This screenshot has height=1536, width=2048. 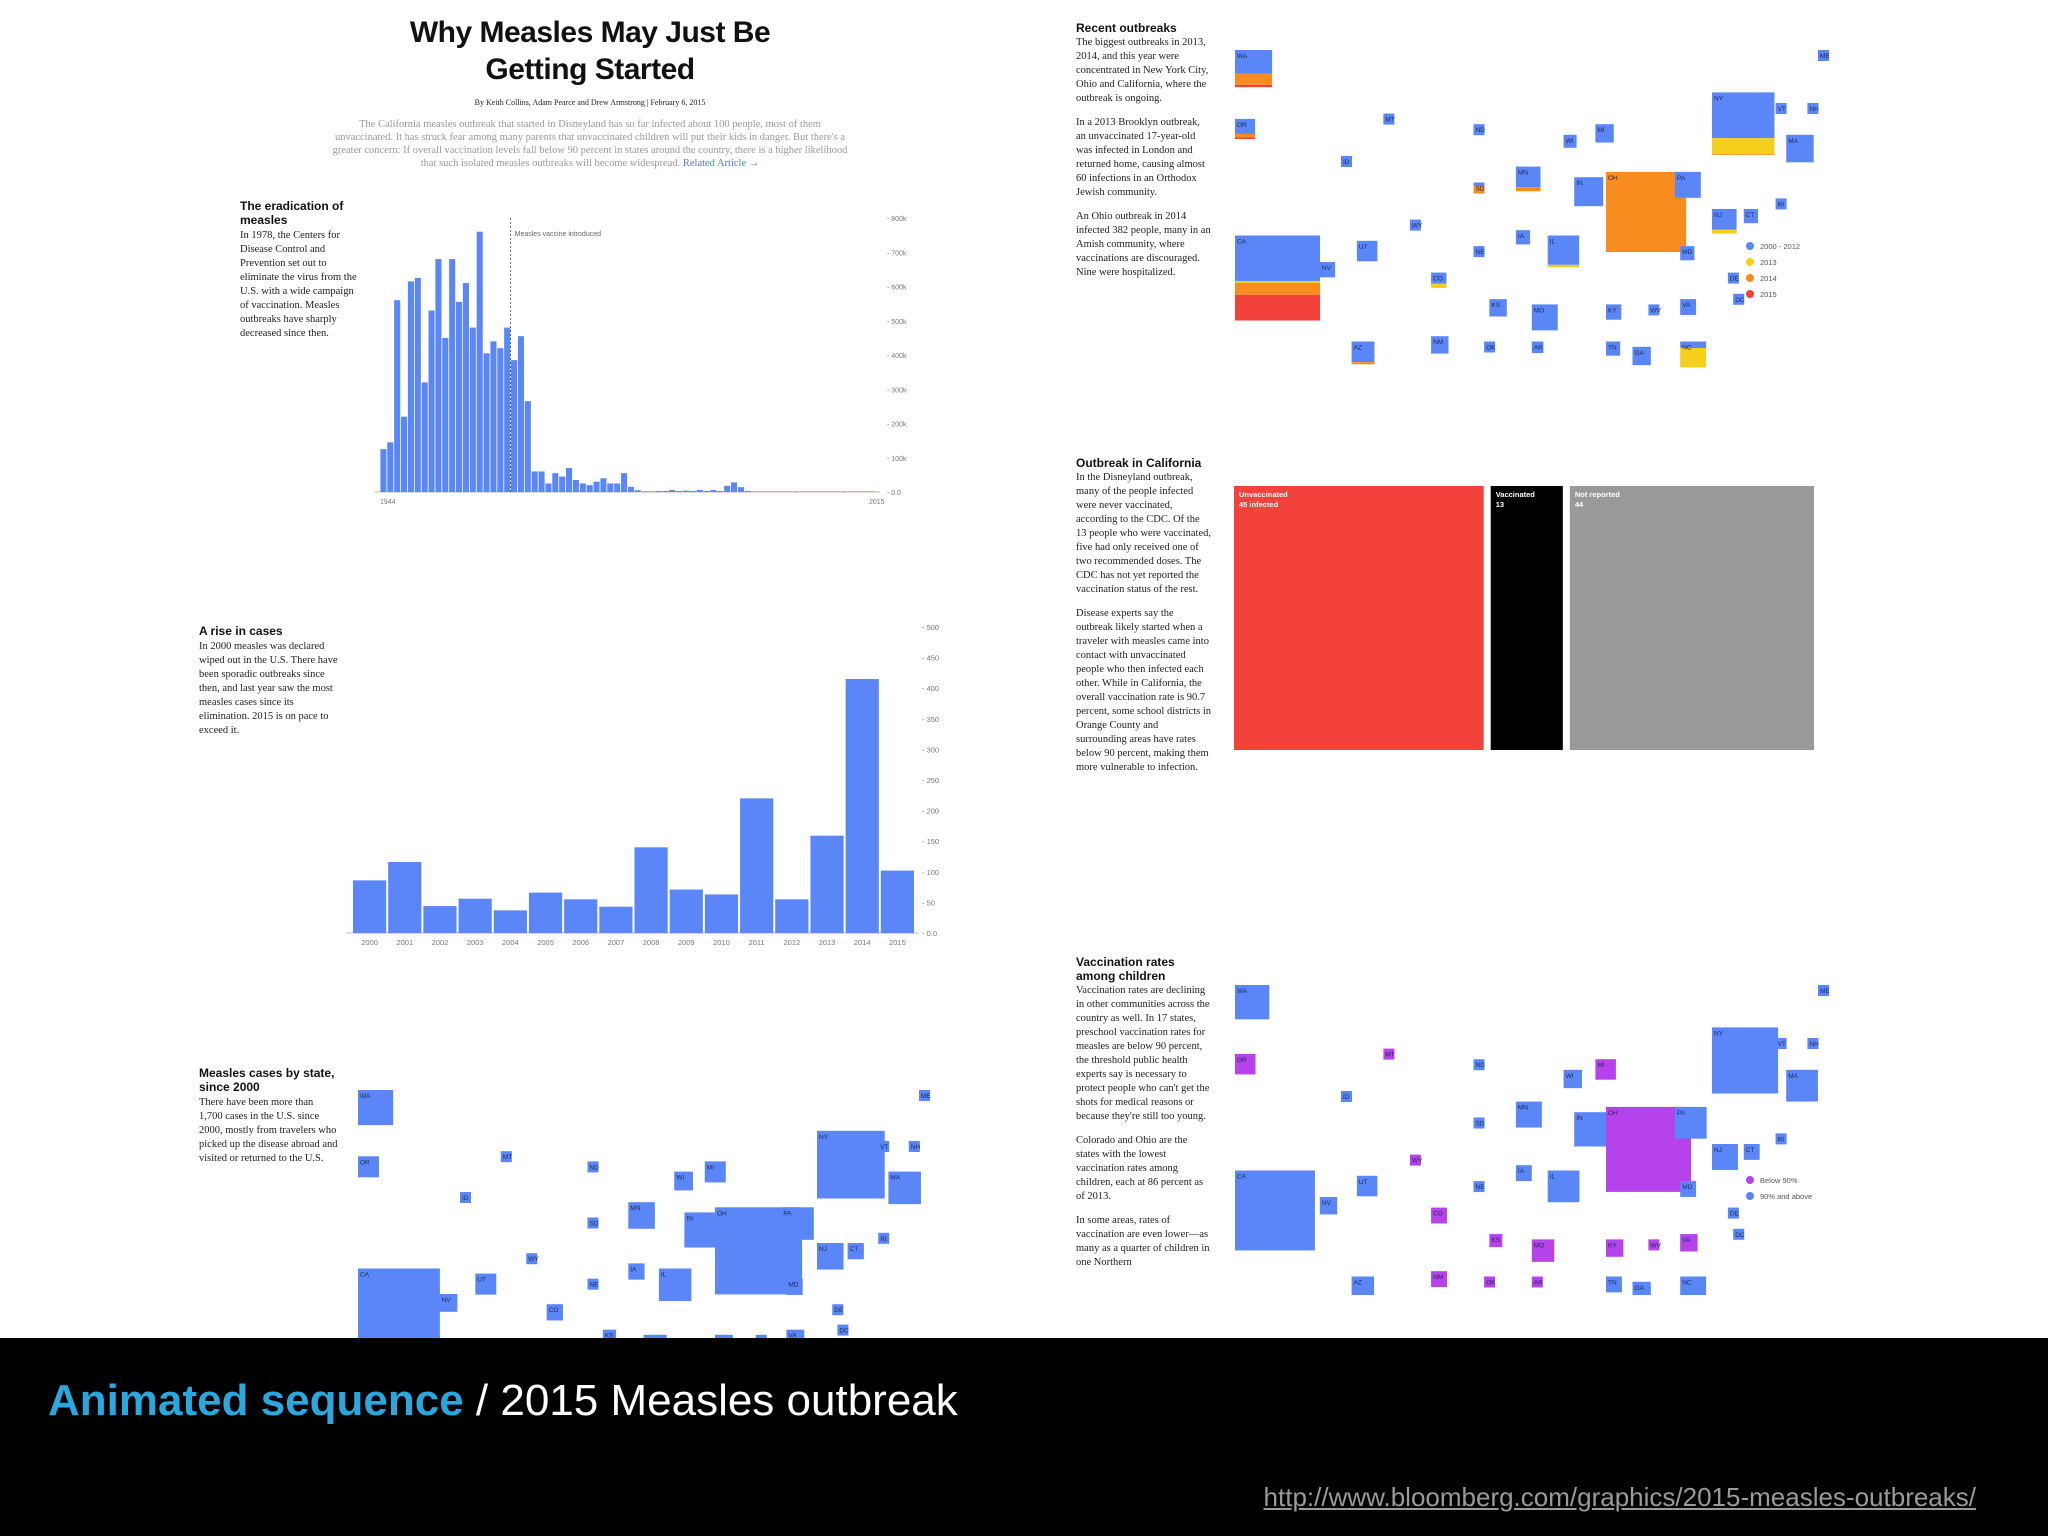 I want to click on y-tick-label: - 600k, so click(x=897, y=288).